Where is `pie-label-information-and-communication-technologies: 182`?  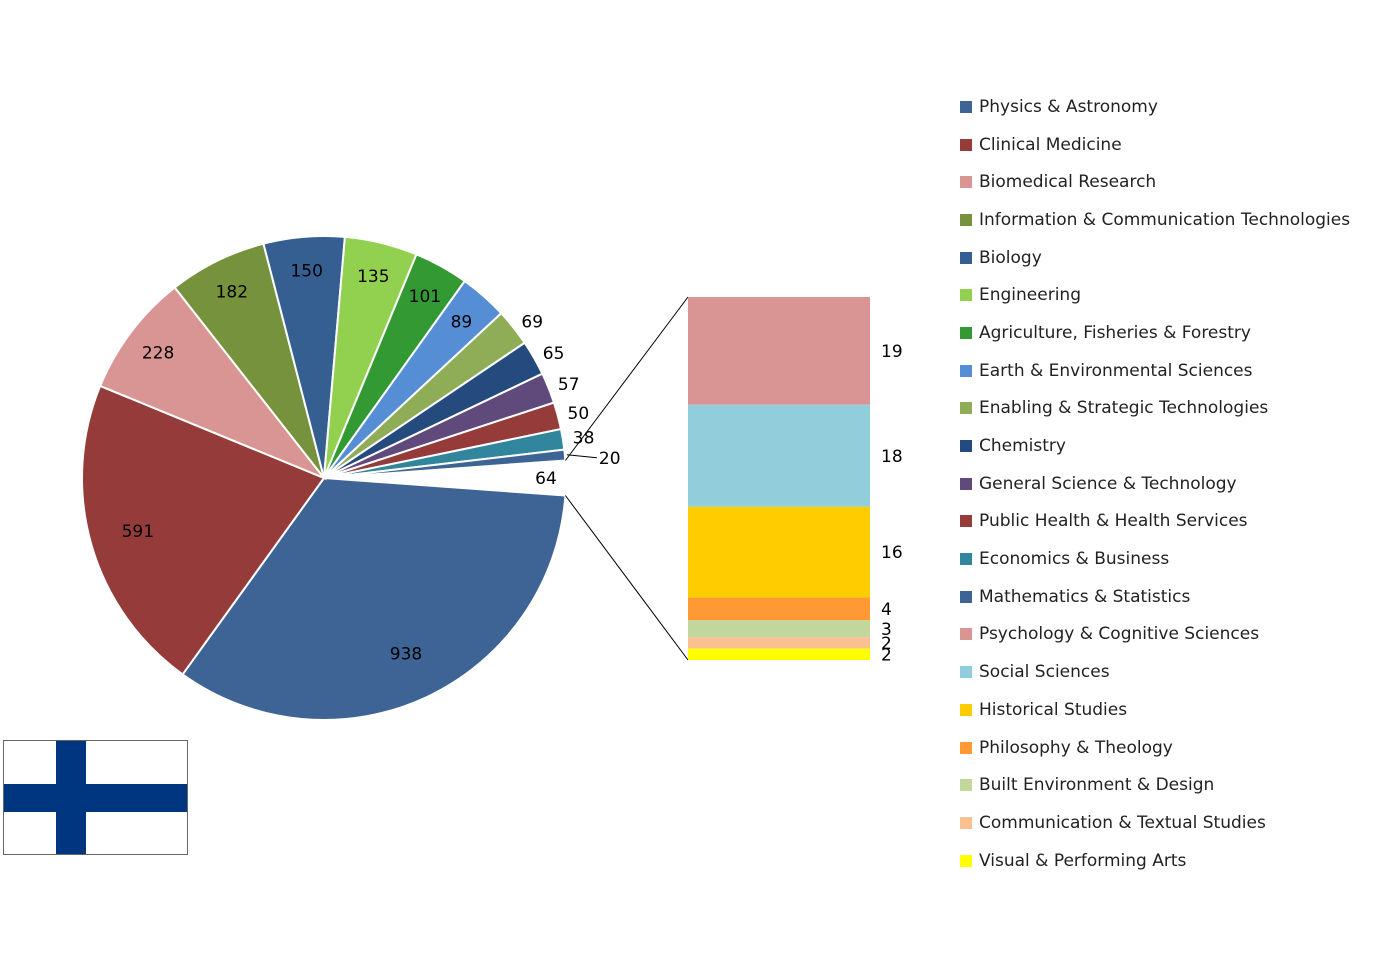
pie-label-information-and-communication-technologies: 182 is located at coordinates (232, 292).